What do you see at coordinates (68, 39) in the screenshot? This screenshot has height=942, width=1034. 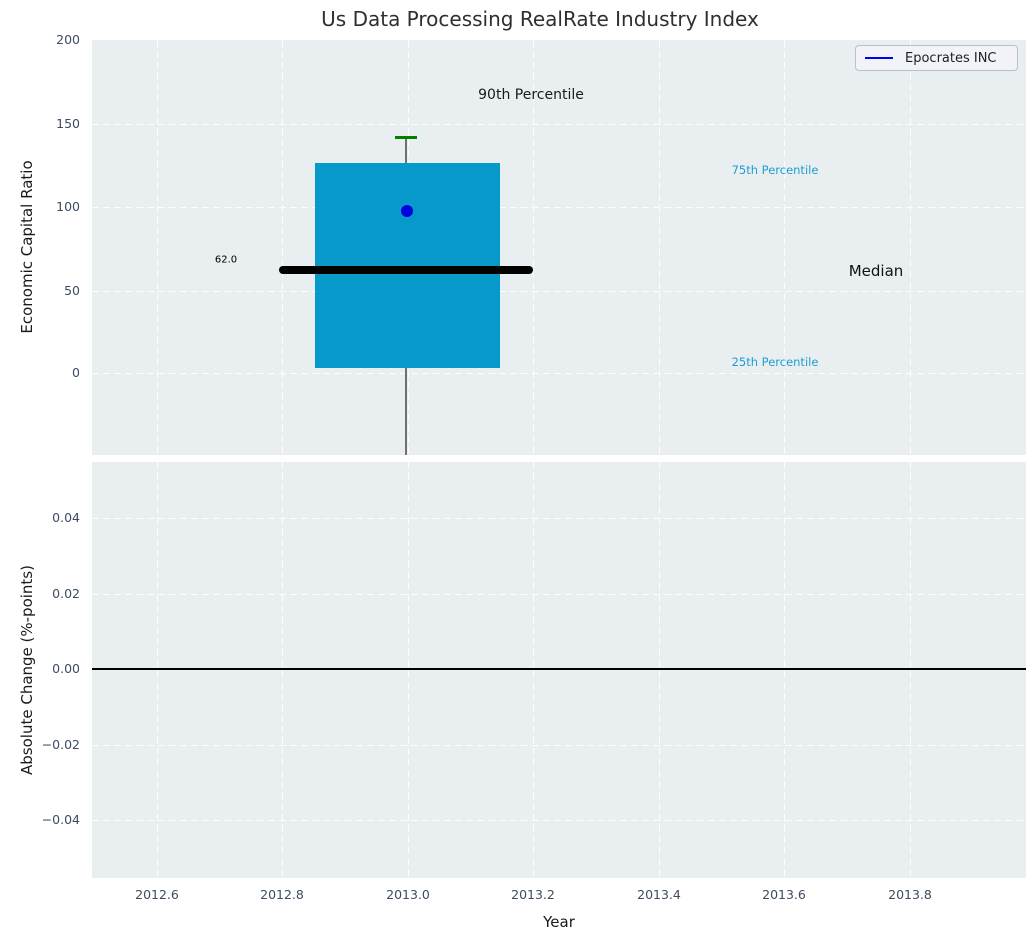 I see `ytick-label: 200` at bounding box center [68, 39].